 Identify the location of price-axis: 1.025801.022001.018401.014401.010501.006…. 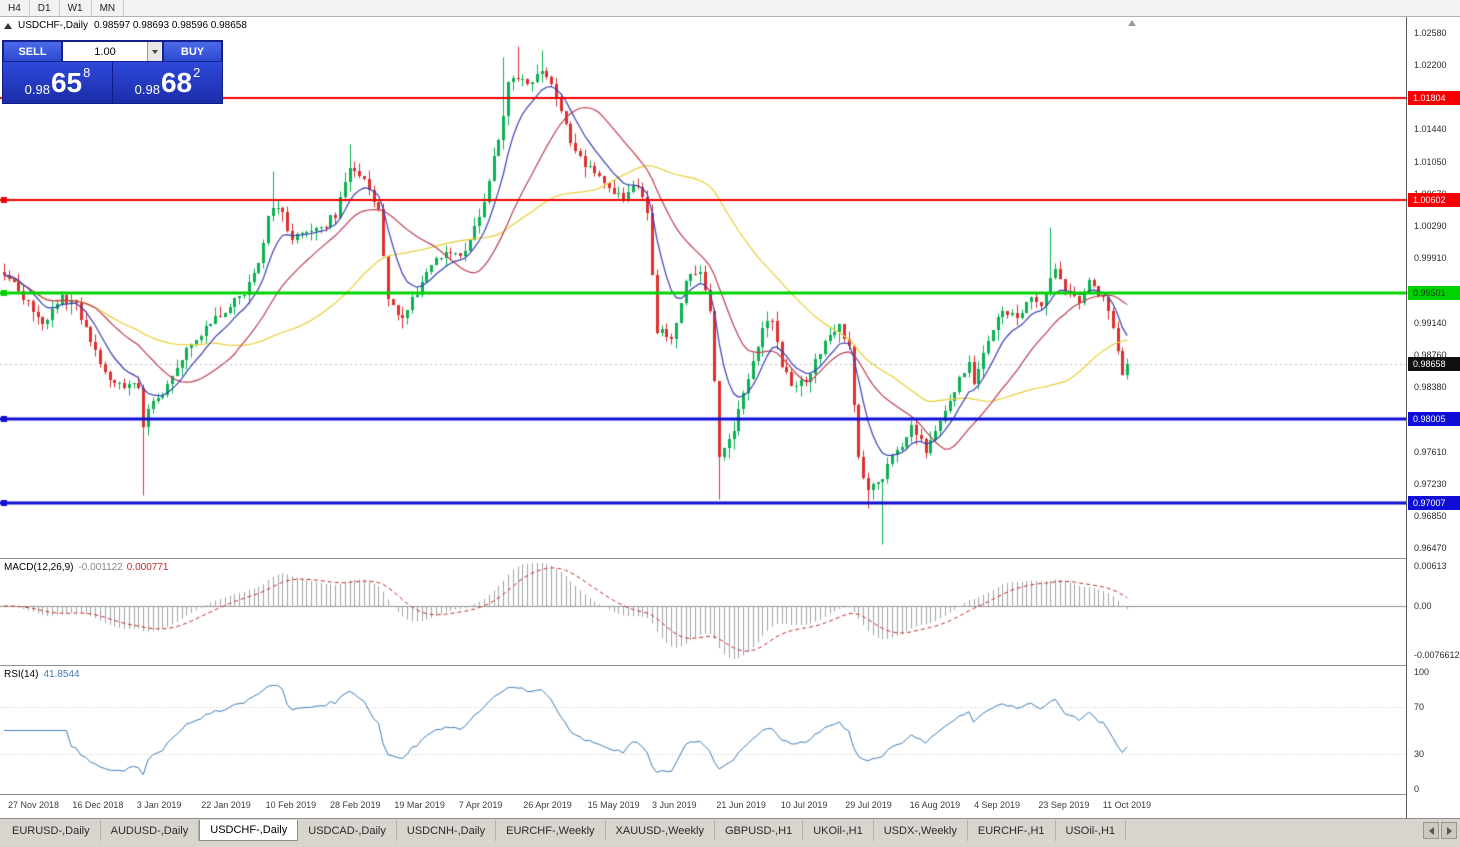
(1433, 417).